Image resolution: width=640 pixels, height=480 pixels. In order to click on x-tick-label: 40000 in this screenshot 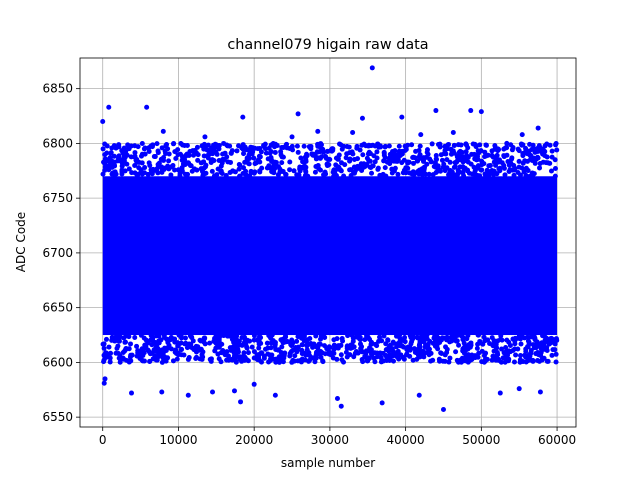, I will do `click(406, 440)`.